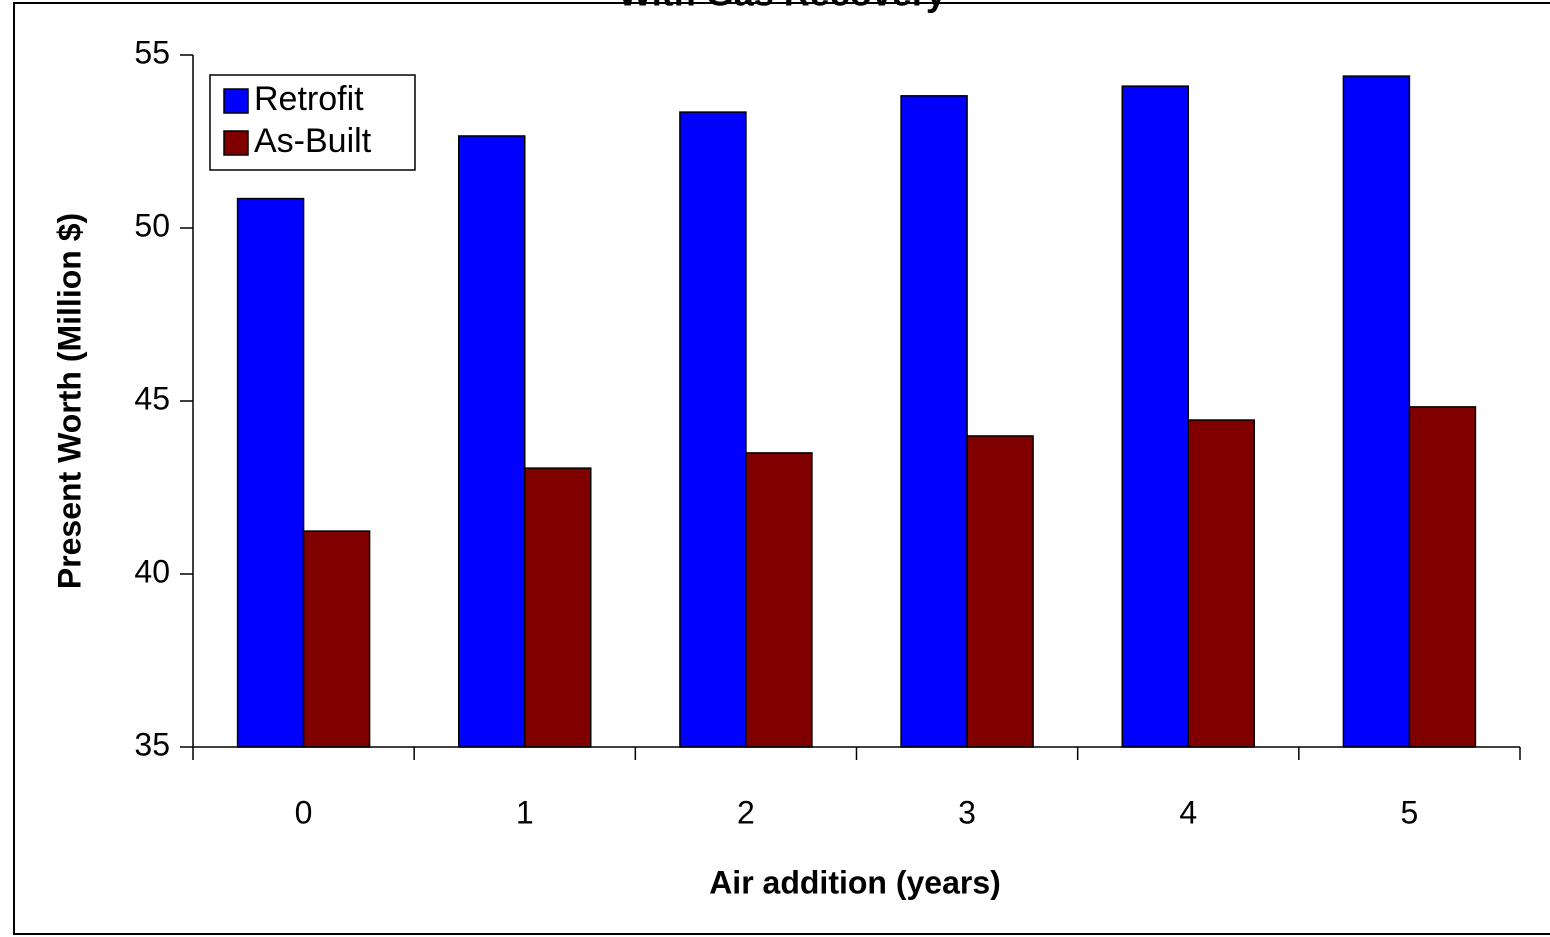 The width and height of the screenshot is (1550, 937). I want to click on x-tick-label: 3, so click(967, 812).